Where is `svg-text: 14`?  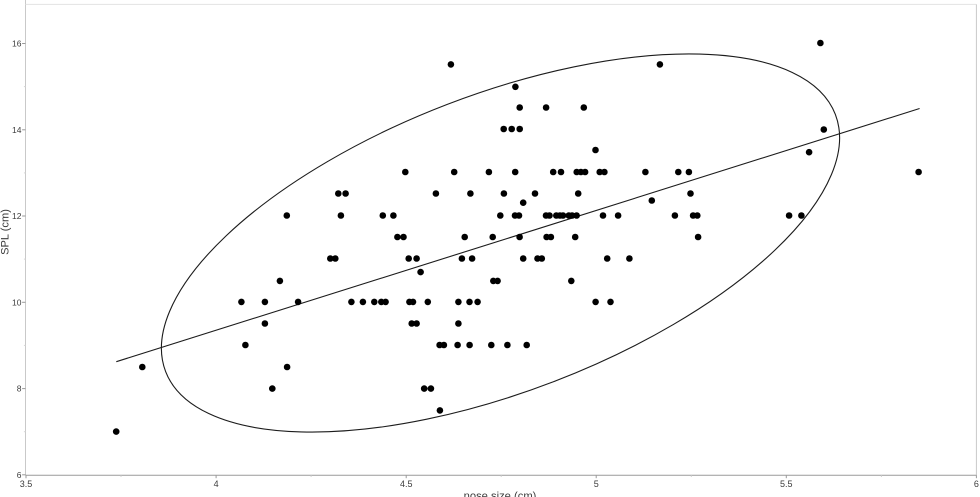 svg-text: 14 is located at coordinates (17, 130).